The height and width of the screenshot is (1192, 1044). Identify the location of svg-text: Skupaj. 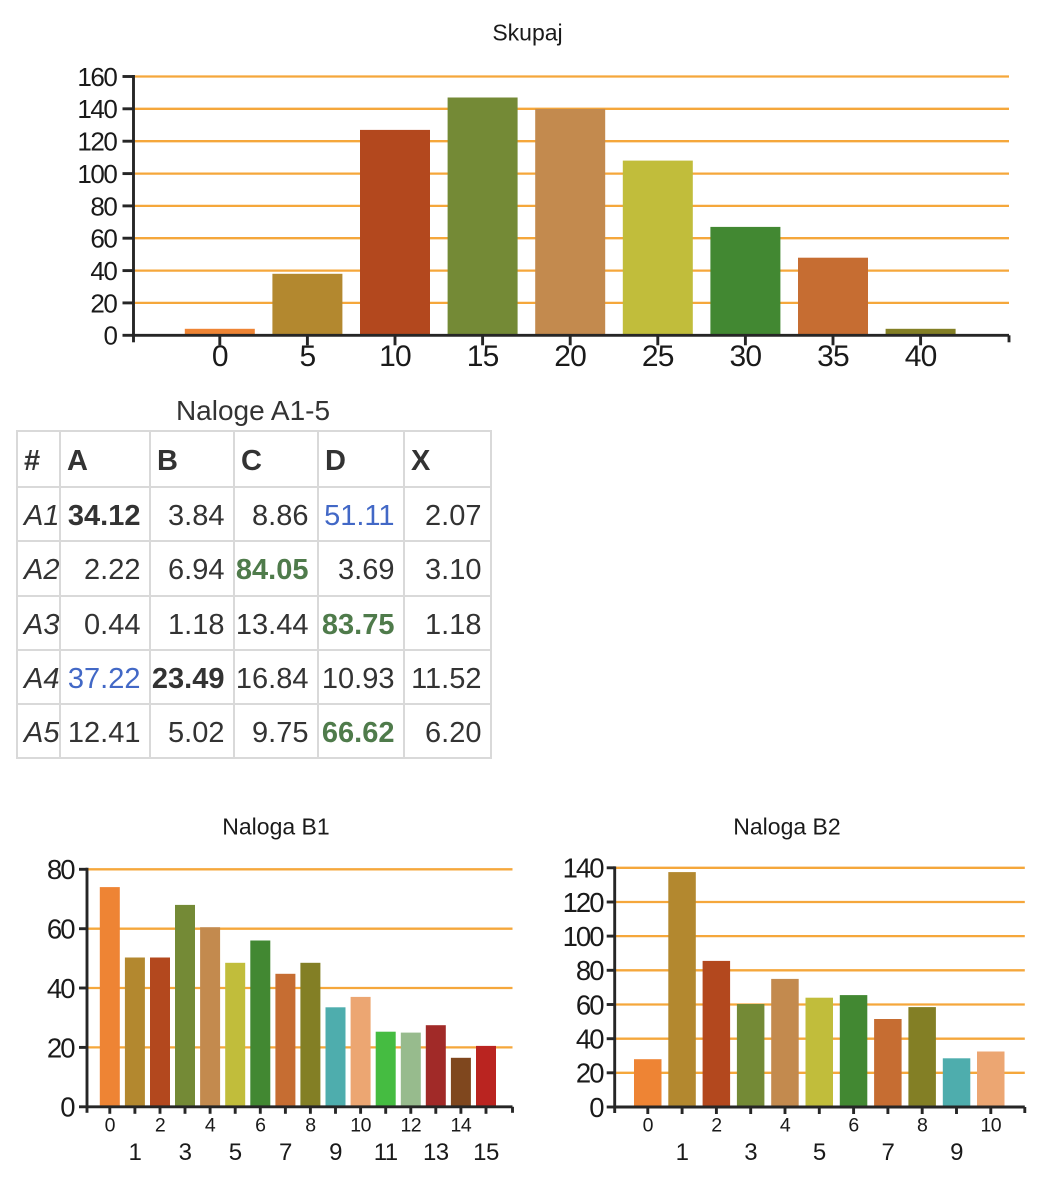
(527, 33).